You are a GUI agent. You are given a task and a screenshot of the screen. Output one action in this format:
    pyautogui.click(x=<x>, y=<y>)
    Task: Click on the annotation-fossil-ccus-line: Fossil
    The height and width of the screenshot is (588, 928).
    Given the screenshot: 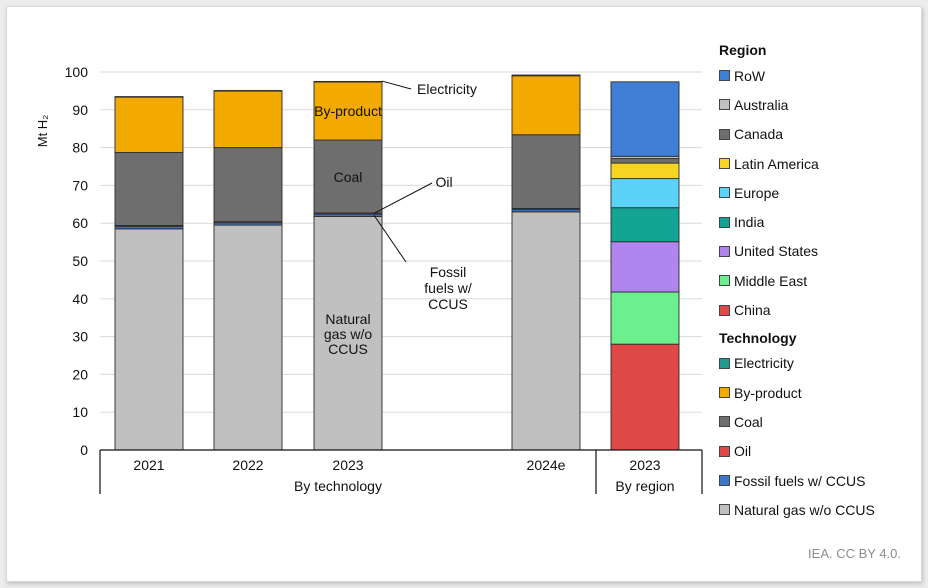 What is the action you would take?
    pyautogui.click(x=448, y=272)
    